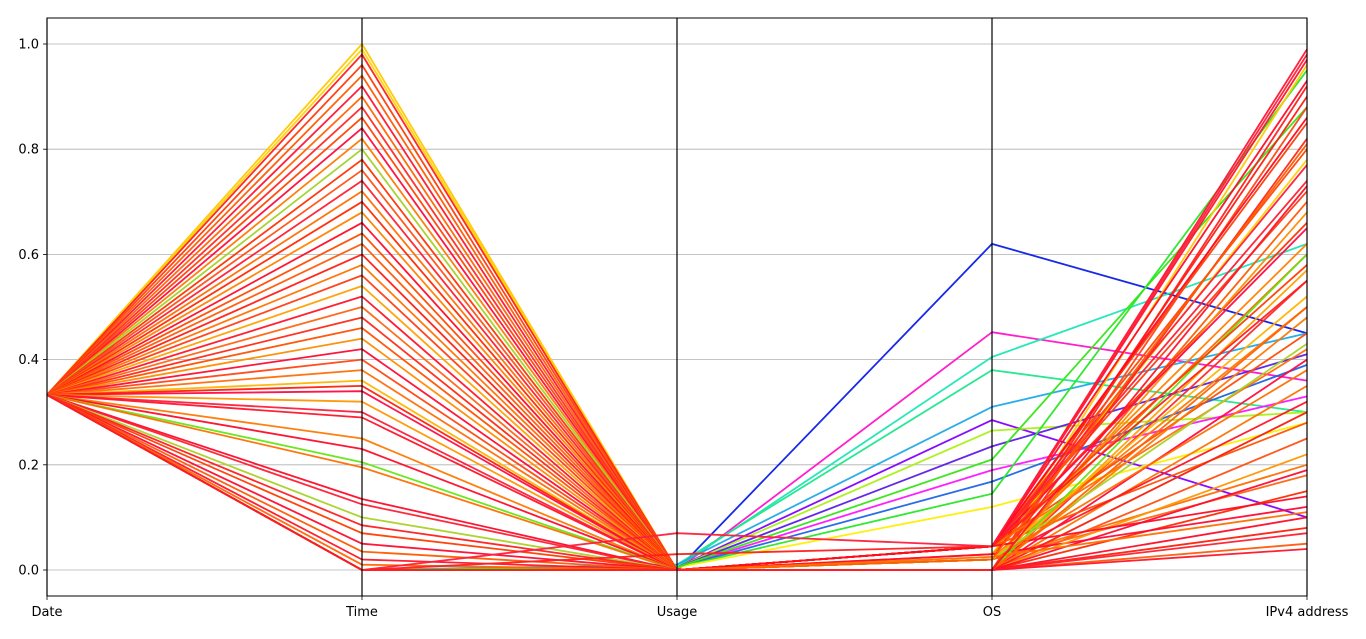 The image size is (1366, 639). What do you see at coordinates (1307, 612) in the screenshot?
I see `axis-label-4: IPv4 address` at bounding box center [1307, 612].